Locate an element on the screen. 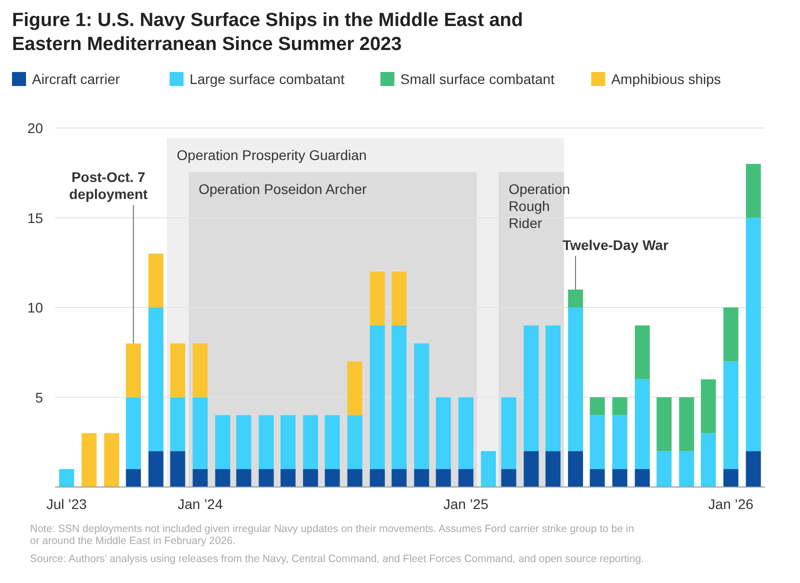  band-label: Operation Poseidon Archer is located at coordinates (283, 189).